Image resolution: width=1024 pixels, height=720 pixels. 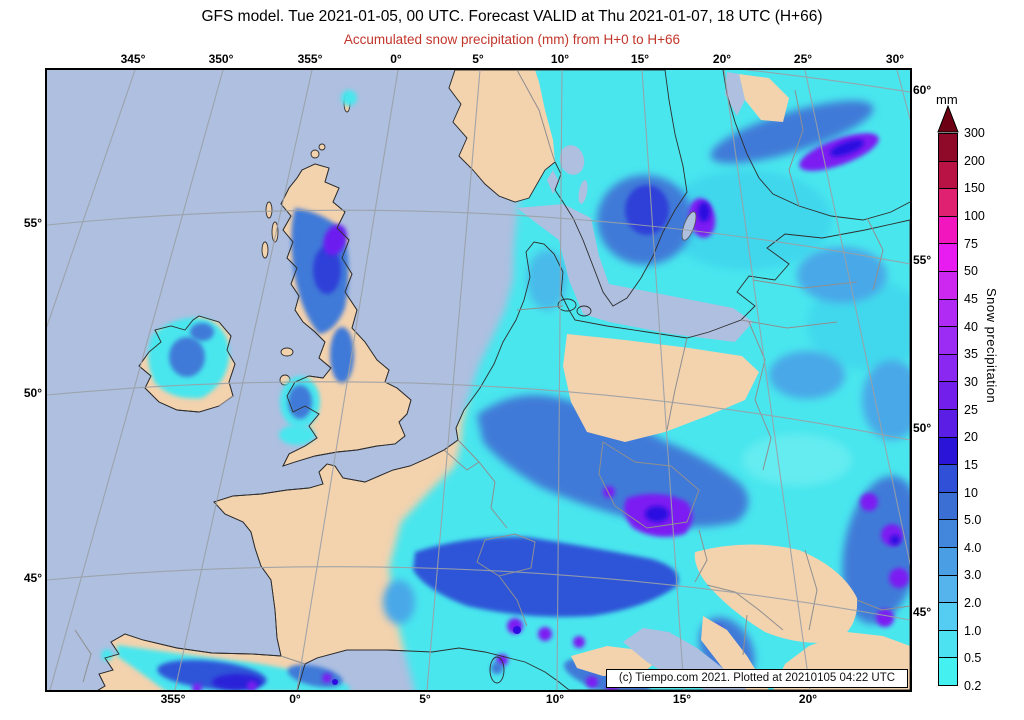 What do you see at coordinates (974, 216) in the screenshot?
I see `colorbar-tick: 100` at bounding box center [974, 216].